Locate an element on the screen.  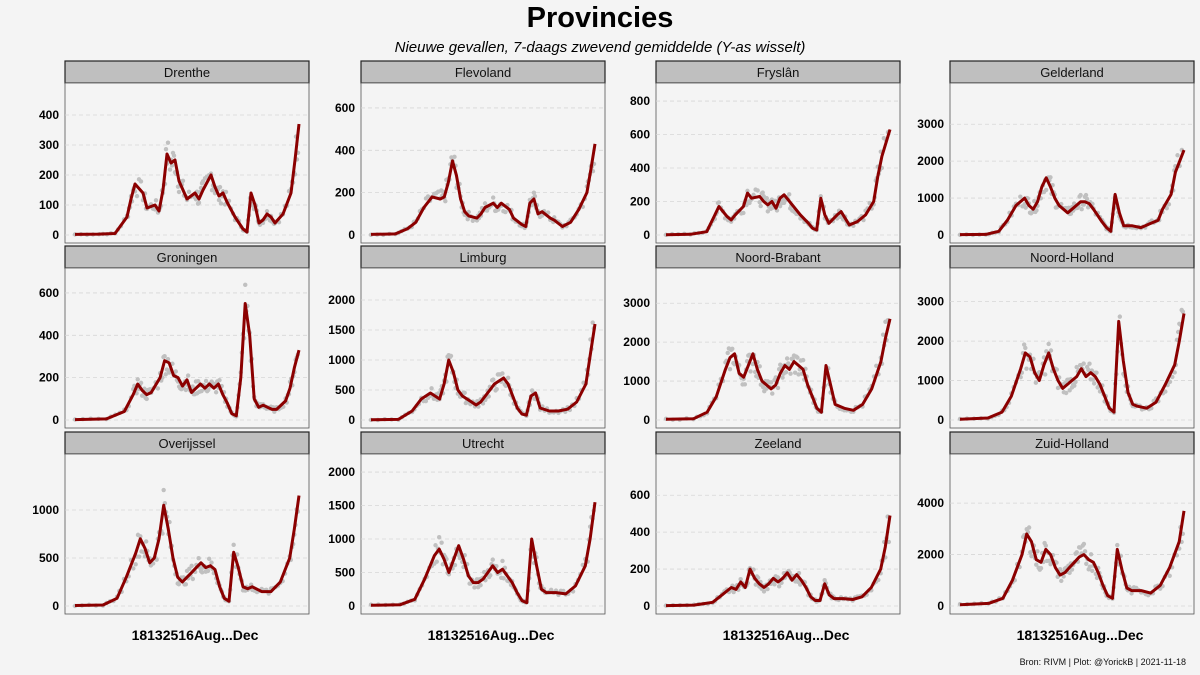
y-tick-label: 100 is located at coordinates (49, 205).